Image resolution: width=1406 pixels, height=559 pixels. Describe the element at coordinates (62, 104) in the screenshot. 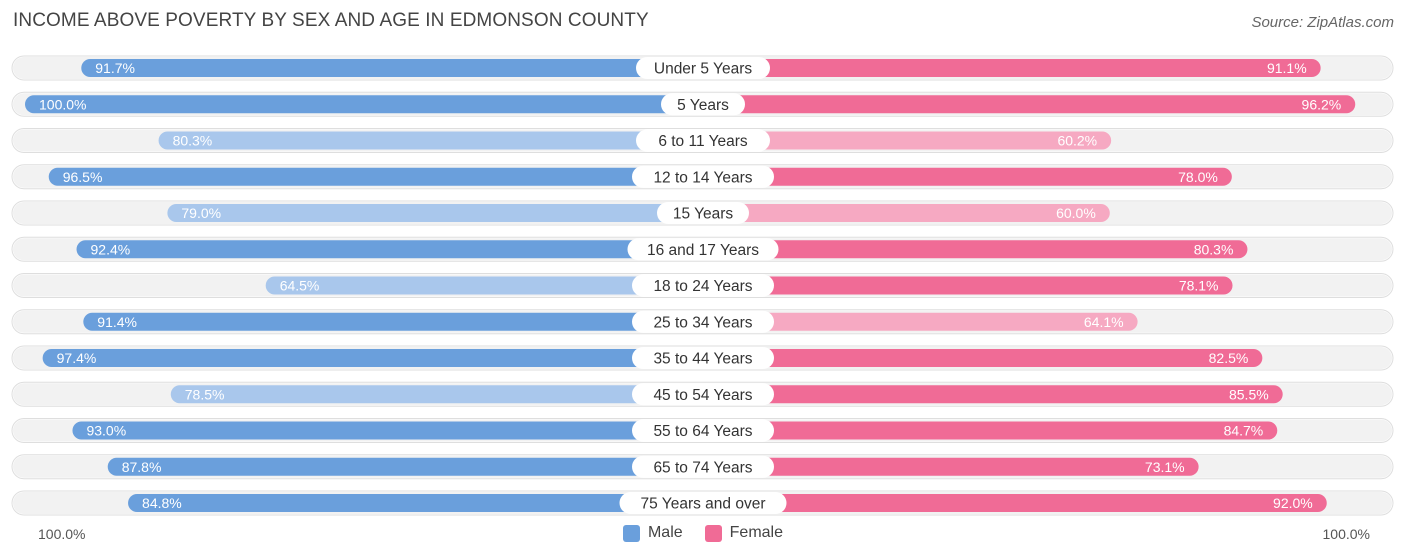

I see `label-male-5-years: 100.0%` at that location.